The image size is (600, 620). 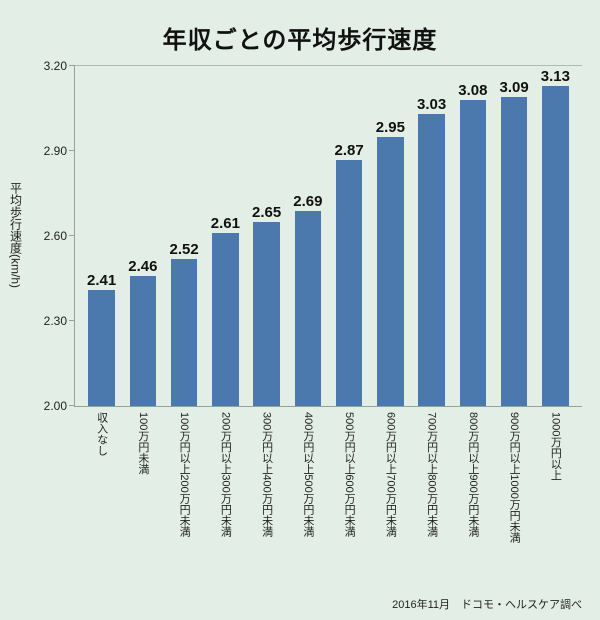 I want to click on bar-value-label: 2.46, so click(x=143, y=266).